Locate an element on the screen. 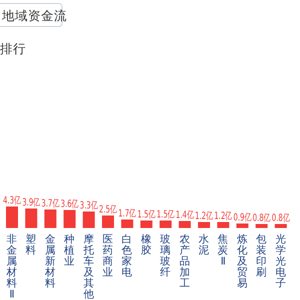 This screenshot has height=300, width=300. x-tick-label: 光学光电子 is located at coordinates (280, 261).